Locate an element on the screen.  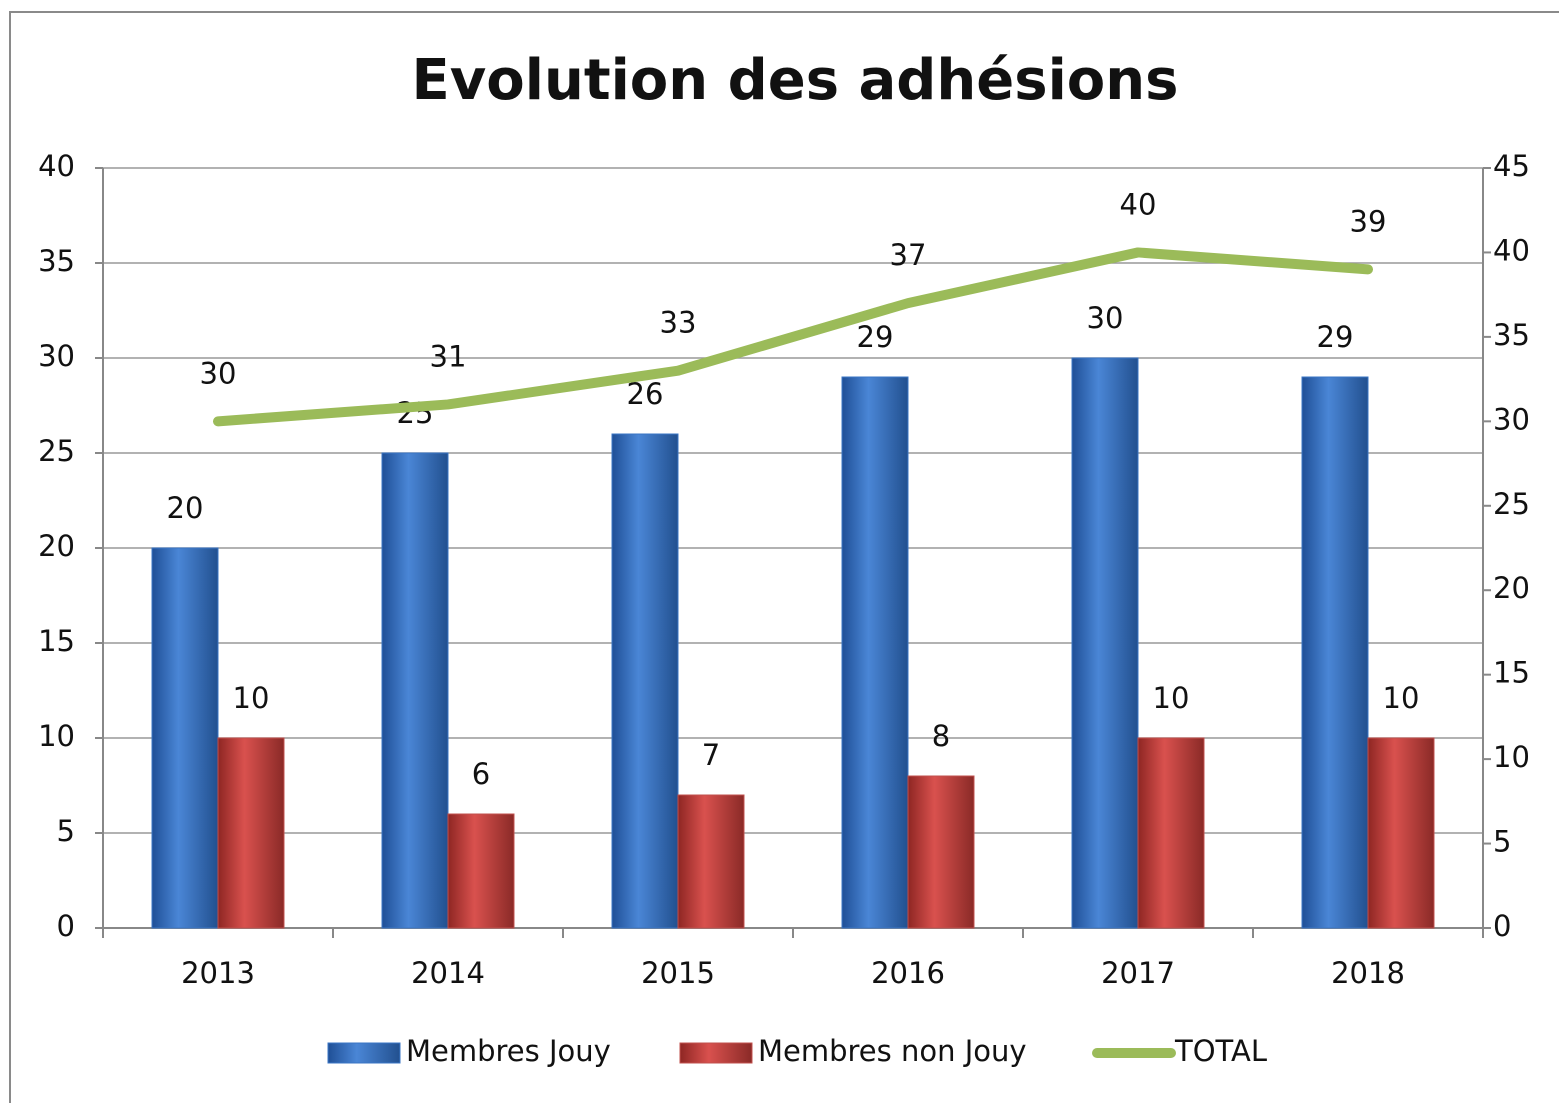
legend-label: Membres Jouy is located at coordinates (508, 1051).